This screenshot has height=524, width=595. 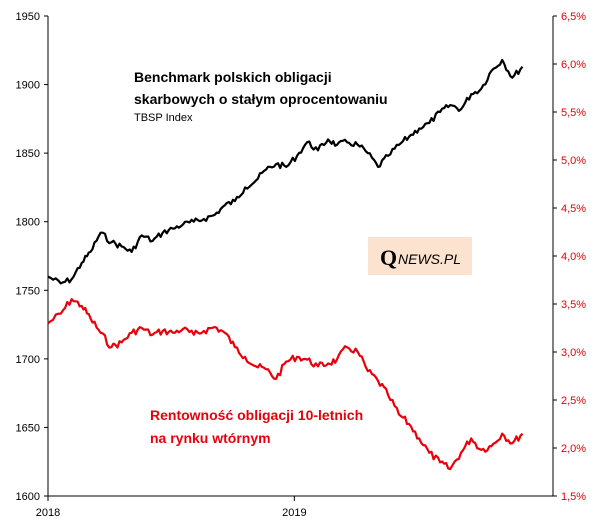 What do you see at coordinates (573, 161) in the screenshot?
I see `right-tick-label: 5,0%` at bounding box center [573, 161].